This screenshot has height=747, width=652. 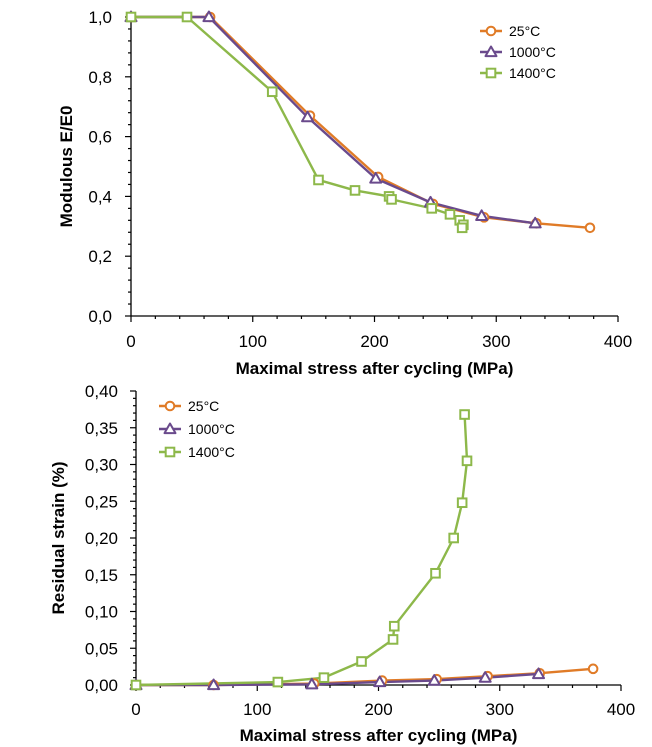 What do you see at coordinates (101, 428) in the screenshot?
I see `y-tick-label: 0,35` at bounding box center [101, 428].